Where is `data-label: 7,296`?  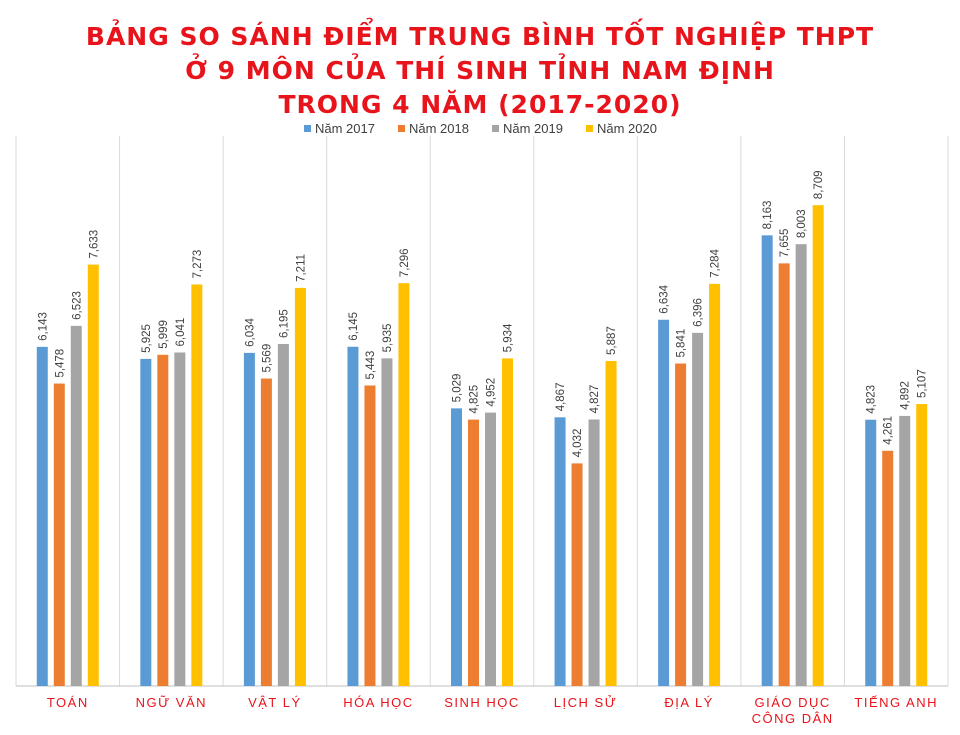
data-label: 7,296 is located at coordinates (405, 262).